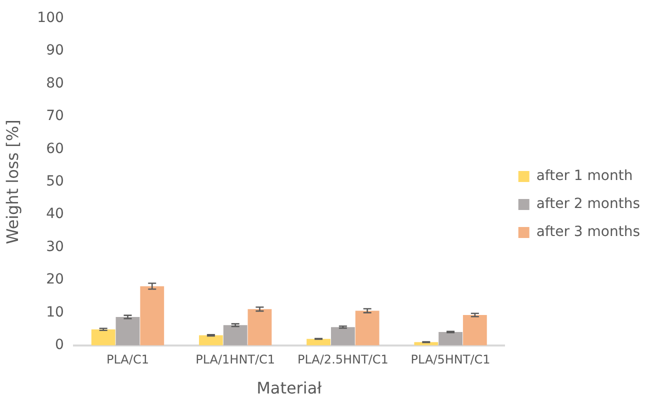  What do you see at coordinates (127, 359) in the screenshot?
I see `x-tick-label: PLA/C1` at bounding box center [127, 359].